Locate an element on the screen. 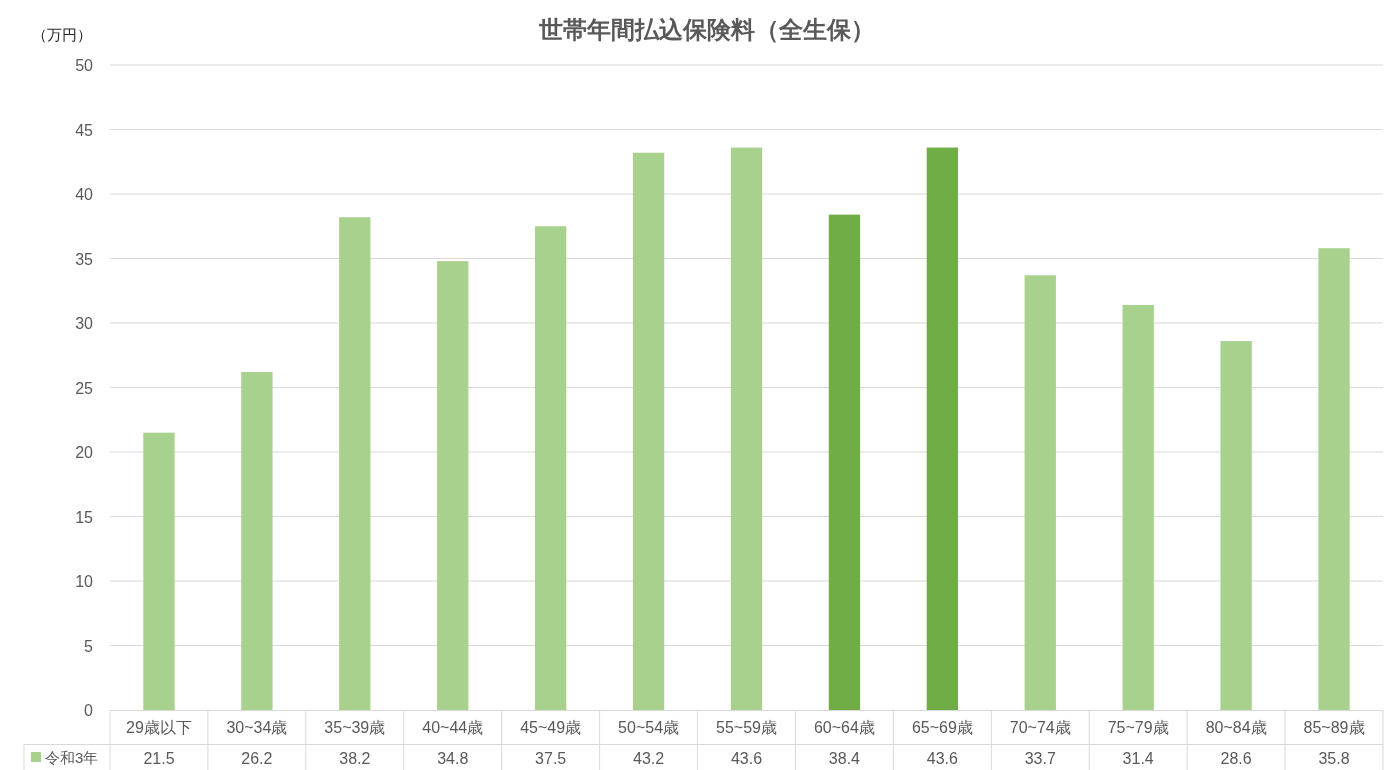 This screenshot has height=770, width=1397. y-tick-label: 35 is located at coordinates (84, 259).